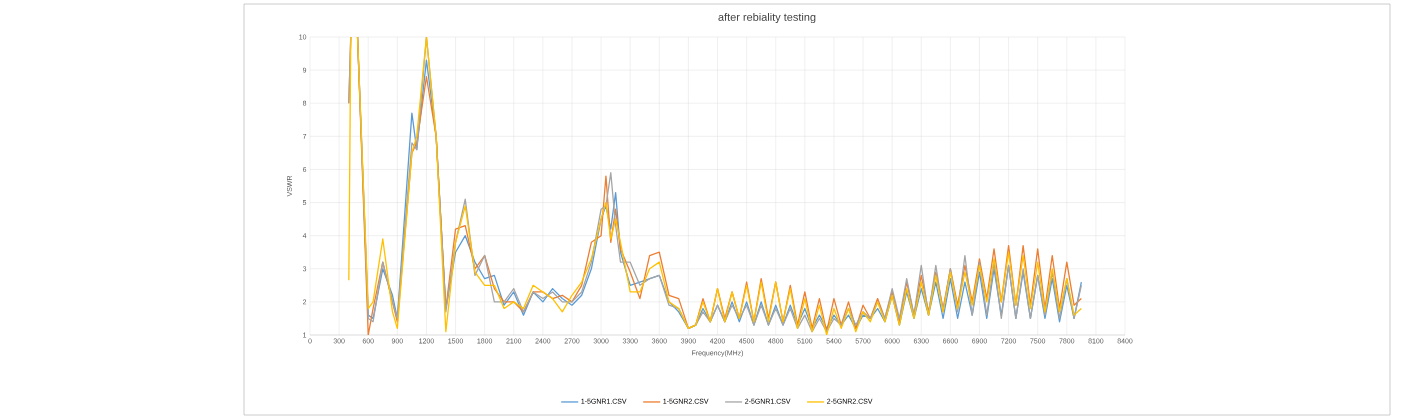  I want to click on chart-title: after rebiality testing, so click(767, 18).